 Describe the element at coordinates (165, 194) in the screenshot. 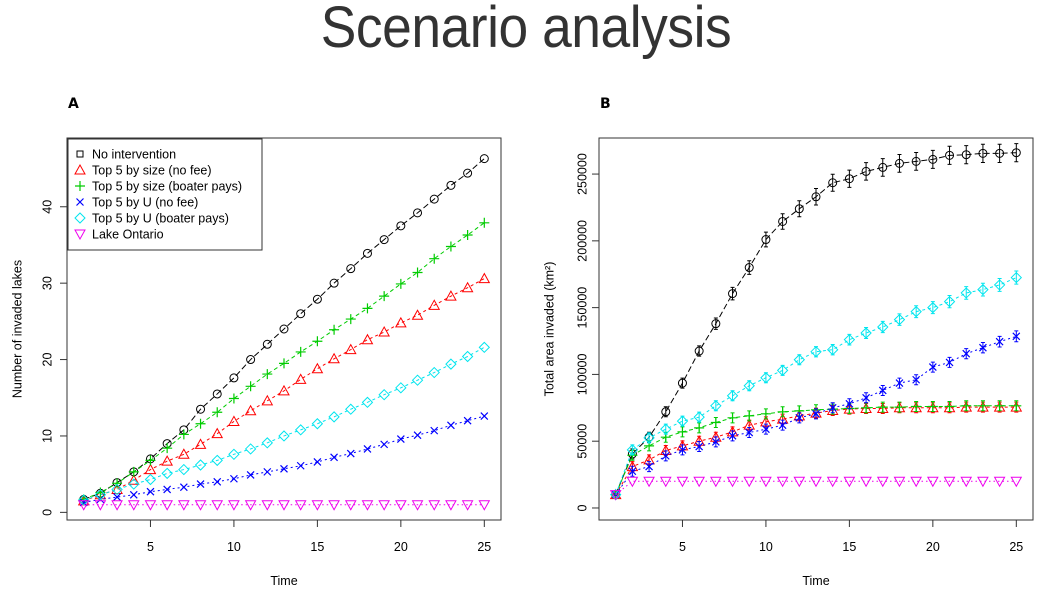

I see `legend-box` at that location.